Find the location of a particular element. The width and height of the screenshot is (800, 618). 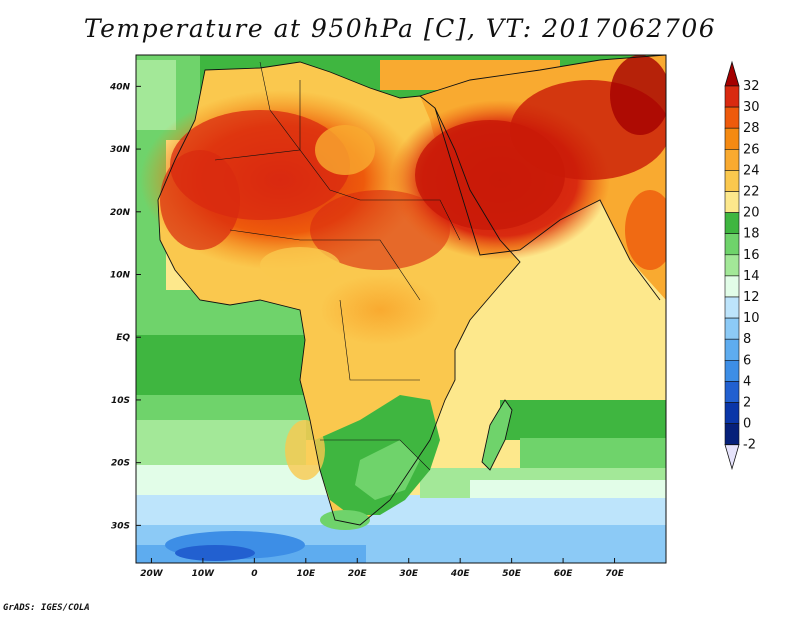

colorbar-label: 32 is located at coordinates (751, 86).